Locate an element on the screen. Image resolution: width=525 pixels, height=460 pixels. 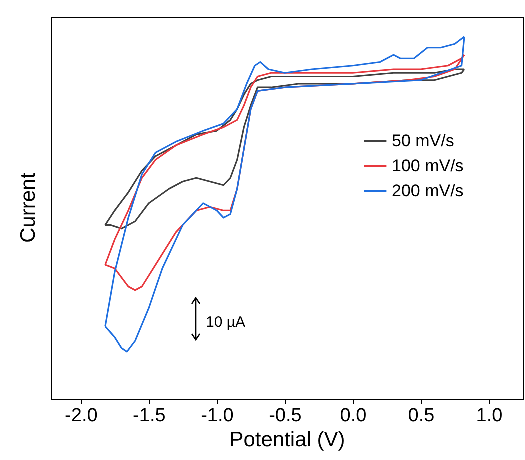
x-tick-label: -1.0 is located at coordinates (217, 416).